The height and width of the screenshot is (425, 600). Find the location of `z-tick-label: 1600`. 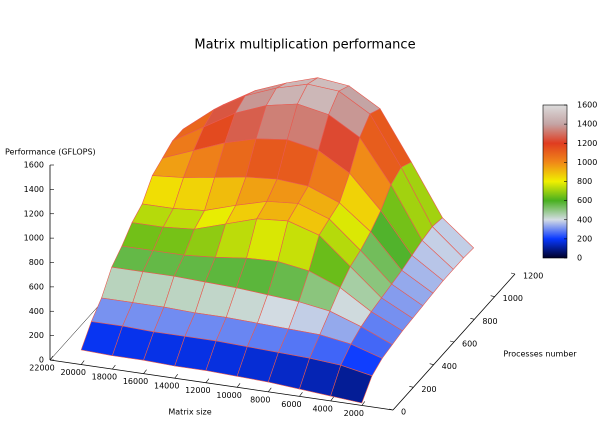

z-tick-label: 1600 is located at coordinates (34, 165).